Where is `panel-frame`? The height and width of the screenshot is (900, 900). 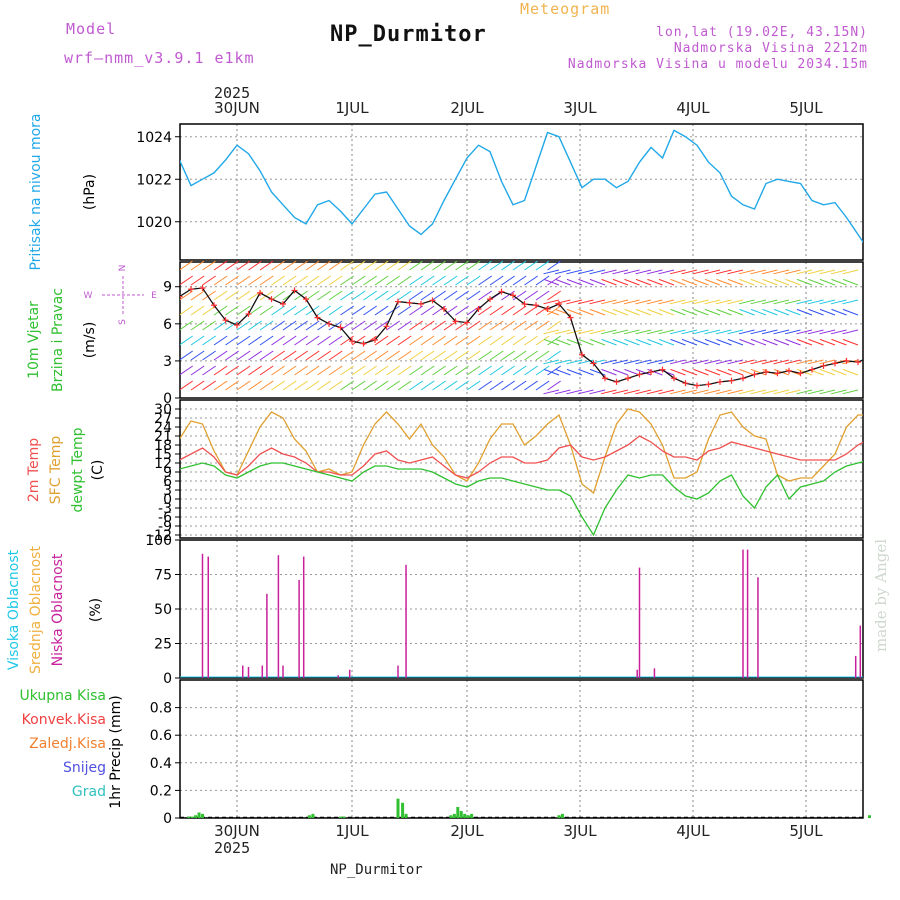 panel-frame is located at coordinates (521, 192).